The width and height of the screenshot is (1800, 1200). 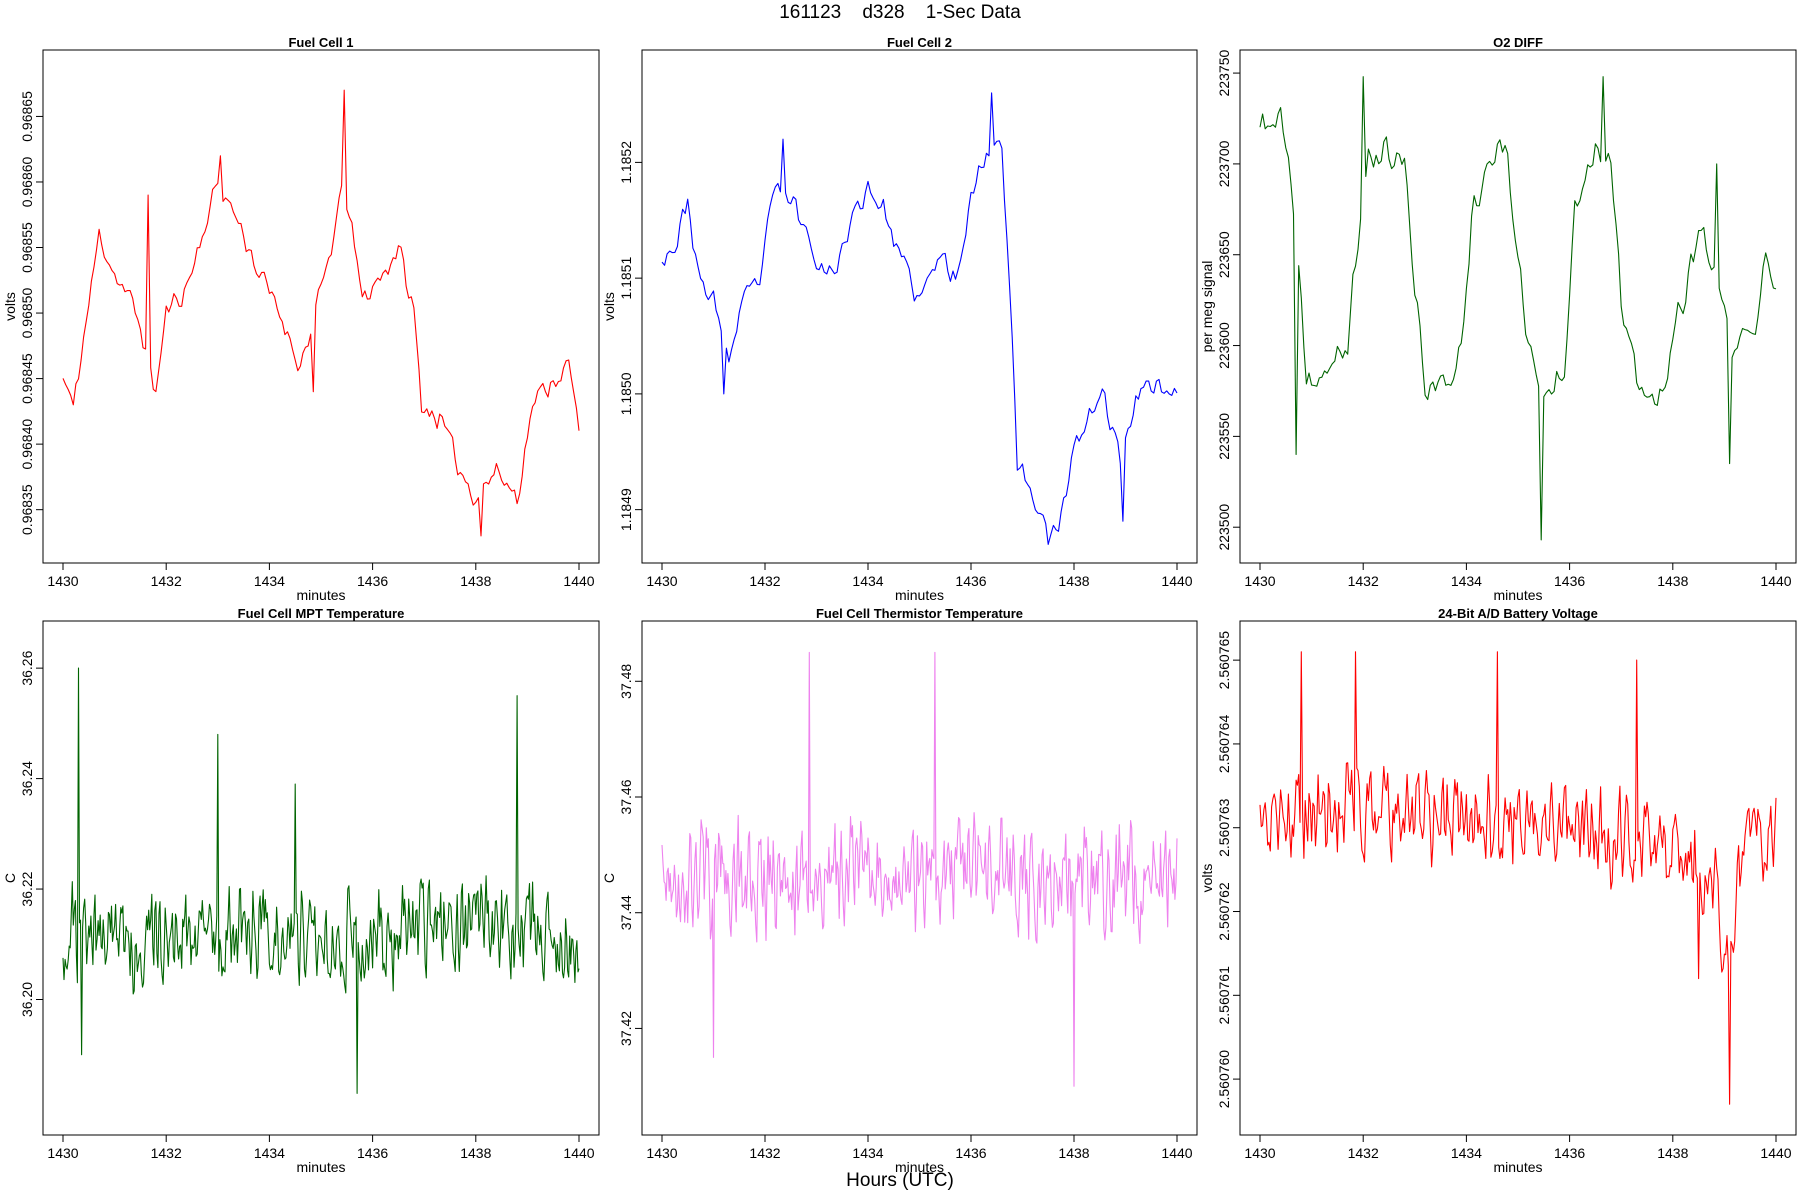 What do you see at coordinates (1224, 345) in the screenshot?
I see `y-tick-label: 223600` at bounding box center [1224, 345].